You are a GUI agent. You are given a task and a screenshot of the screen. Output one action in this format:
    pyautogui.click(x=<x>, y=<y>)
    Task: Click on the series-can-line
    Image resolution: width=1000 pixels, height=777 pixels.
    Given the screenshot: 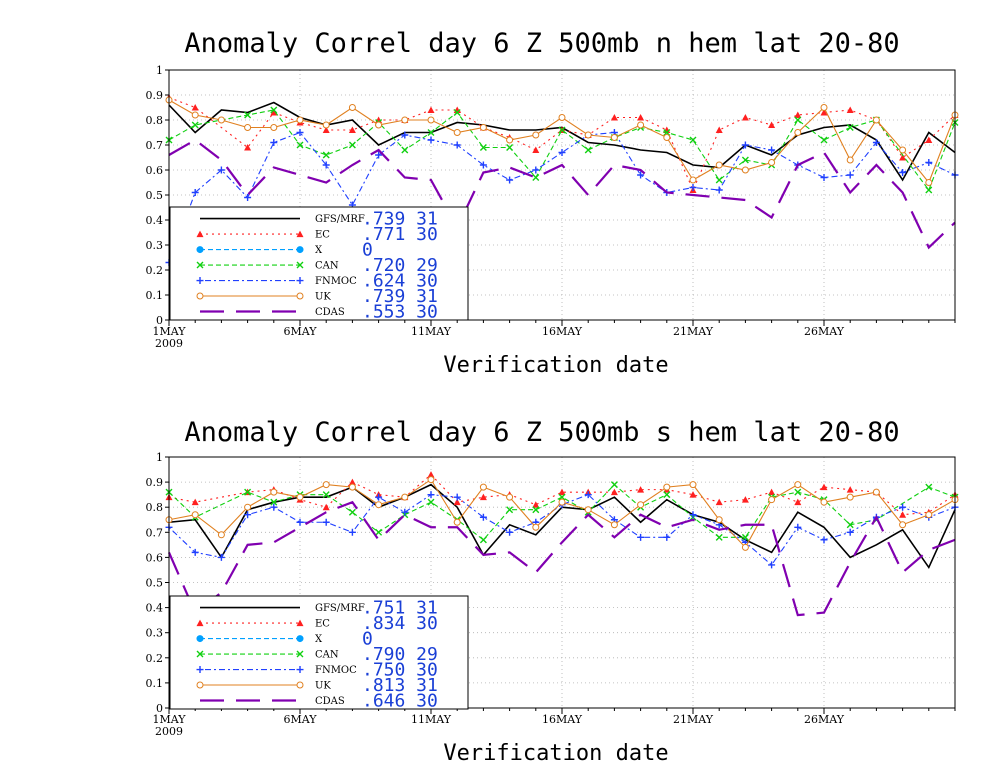 What is the action you would take?
    pyautogui.click(x=562, y=150)
    